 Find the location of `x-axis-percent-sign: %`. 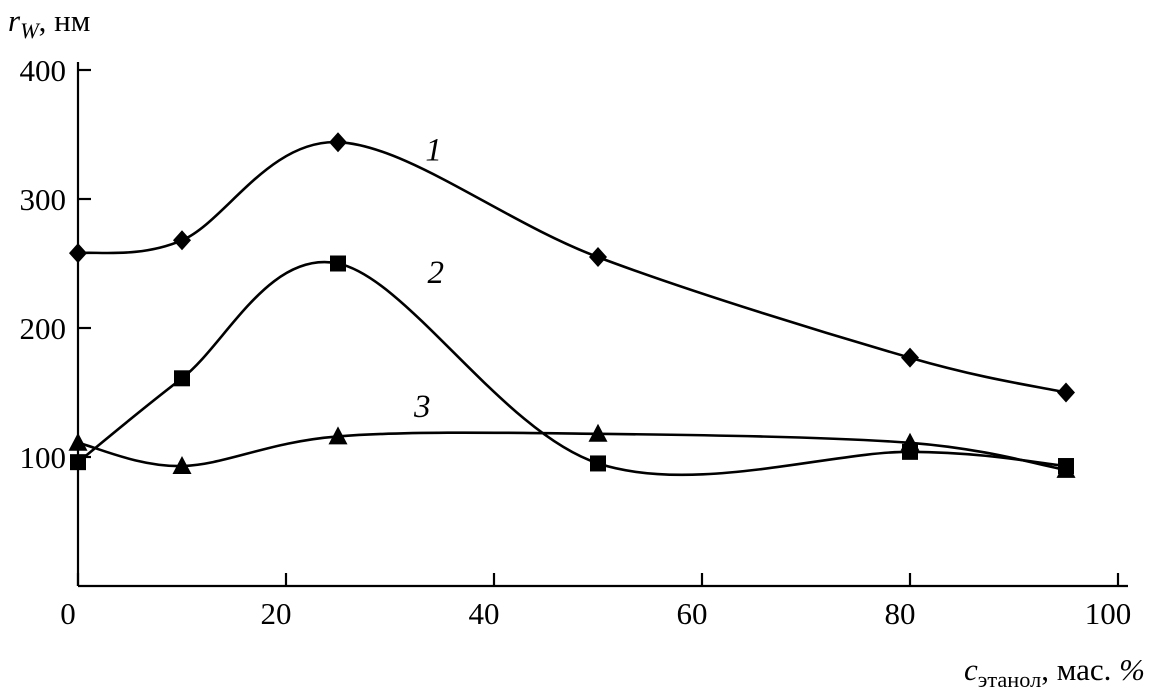

x-axis-percent-sign: % is located at coordinates (1132, 670).